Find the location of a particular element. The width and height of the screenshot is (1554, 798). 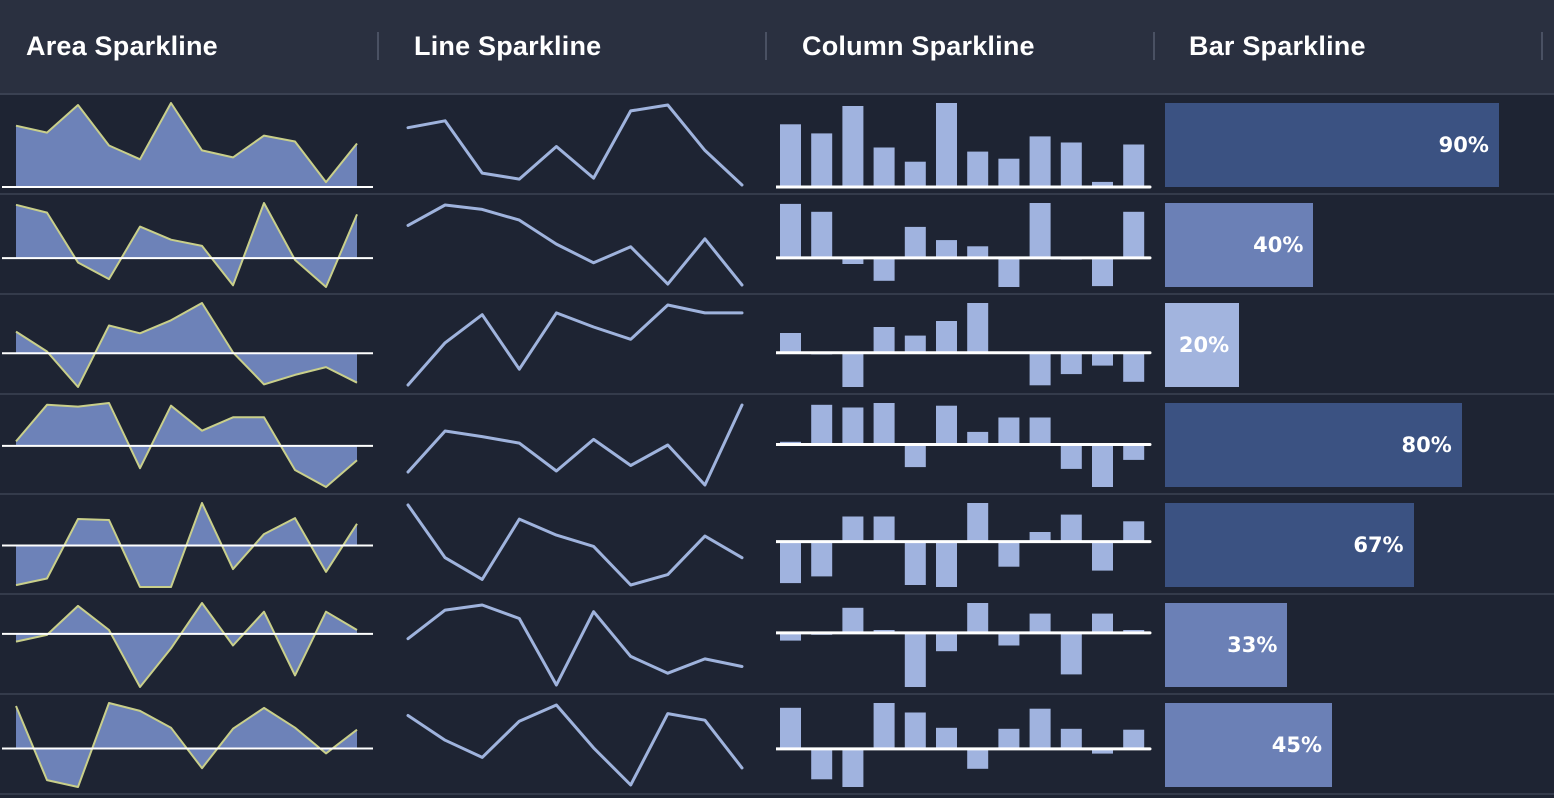

bar-value-label: 90% is located at coordinates (1463, 145).